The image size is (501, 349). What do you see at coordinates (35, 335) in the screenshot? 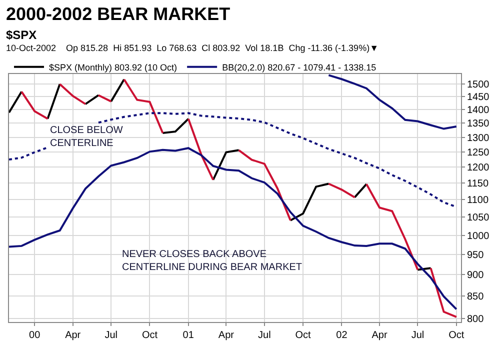
I see `x-tick-label: 00` at bounding box center [35, 335].